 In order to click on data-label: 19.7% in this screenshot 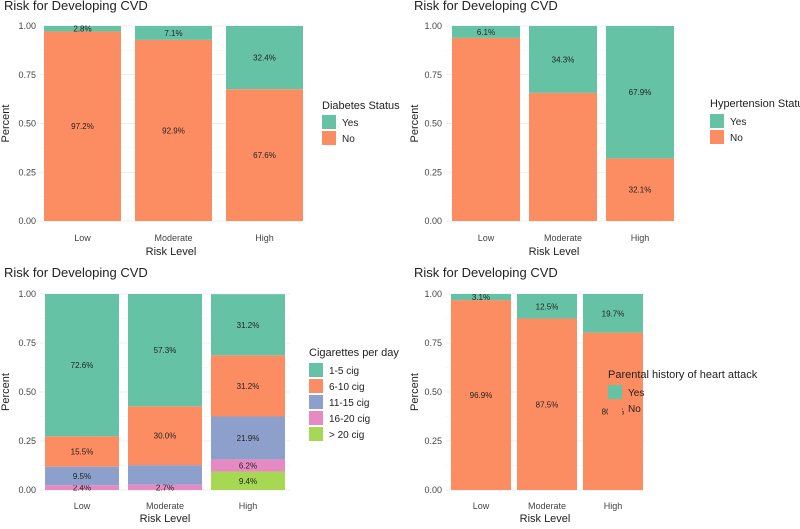, I will do `click(613, 313)`.